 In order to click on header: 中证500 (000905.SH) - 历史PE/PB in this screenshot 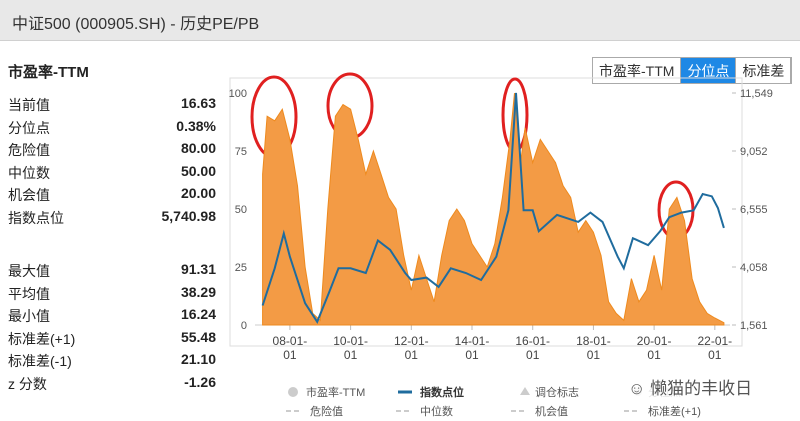, I will do `click(400, 20)`.